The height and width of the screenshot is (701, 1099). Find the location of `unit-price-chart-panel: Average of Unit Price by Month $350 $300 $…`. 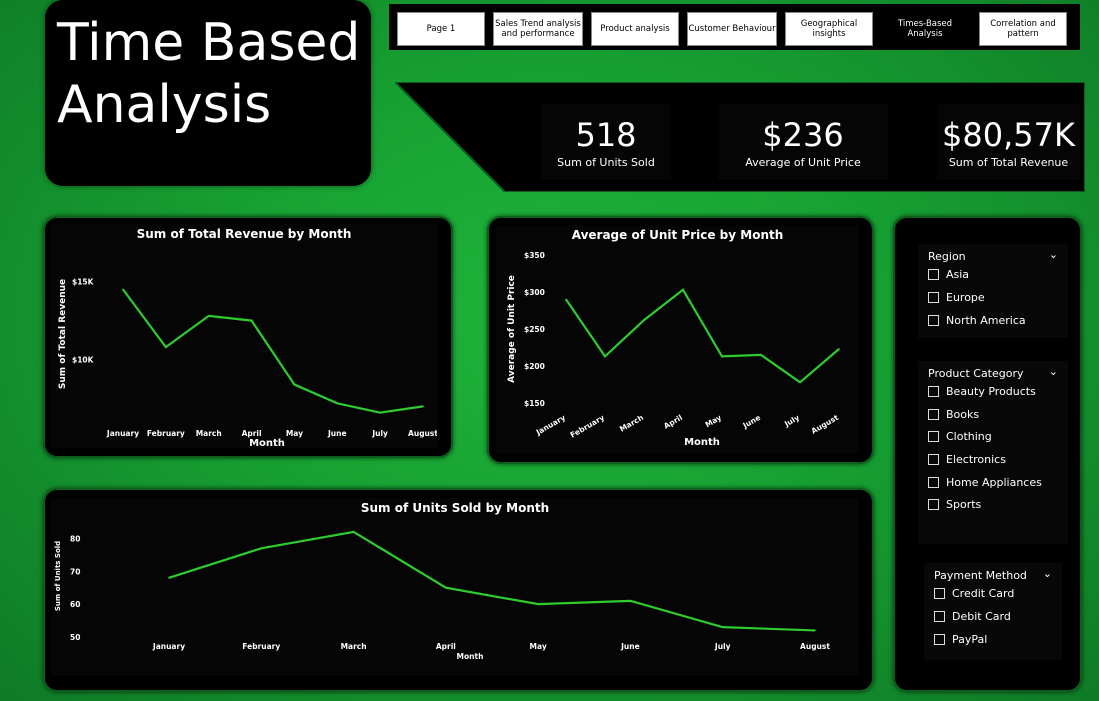

unit-price-chart-panel: Average of Unit Price by Month $350 $300 $… is located at coordinates (680, 340).